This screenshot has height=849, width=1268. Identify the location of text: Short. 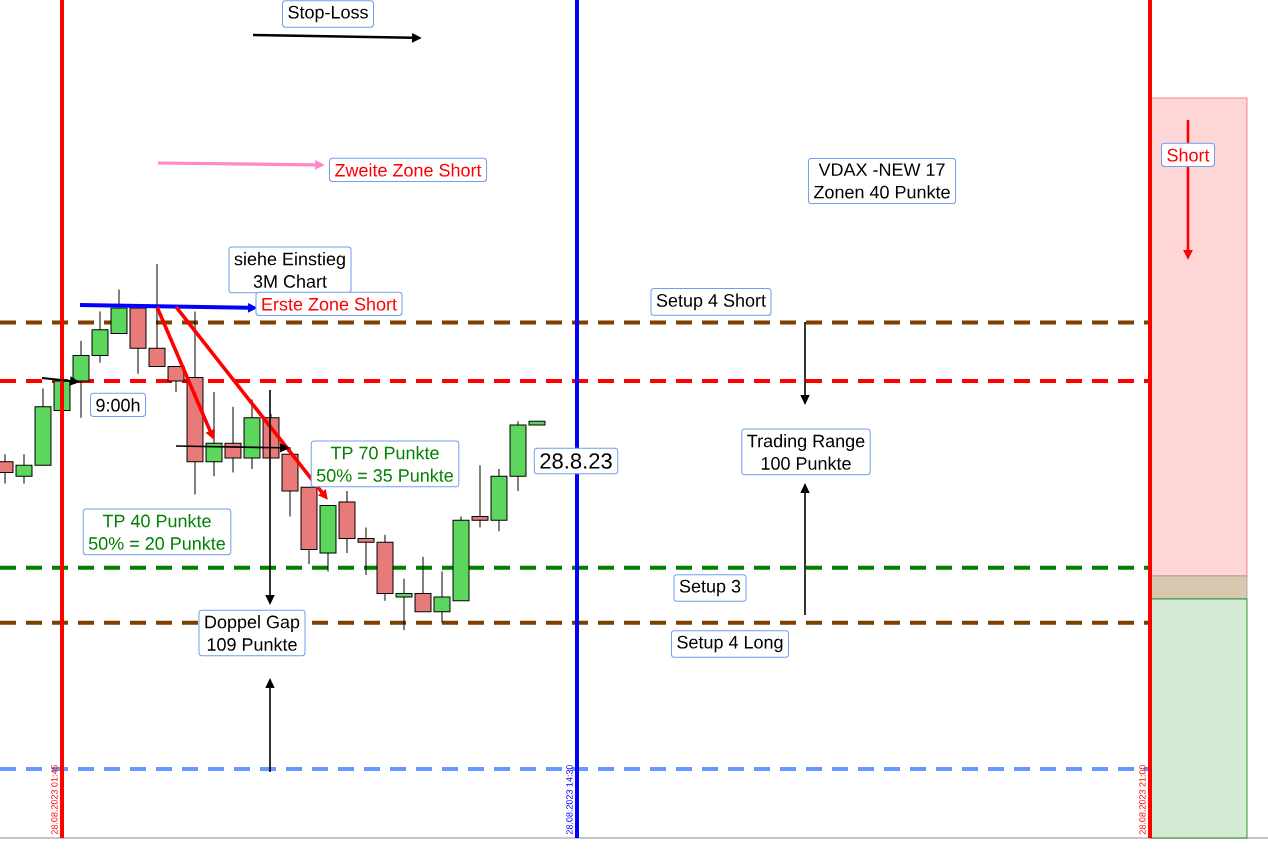
(1188, 155).